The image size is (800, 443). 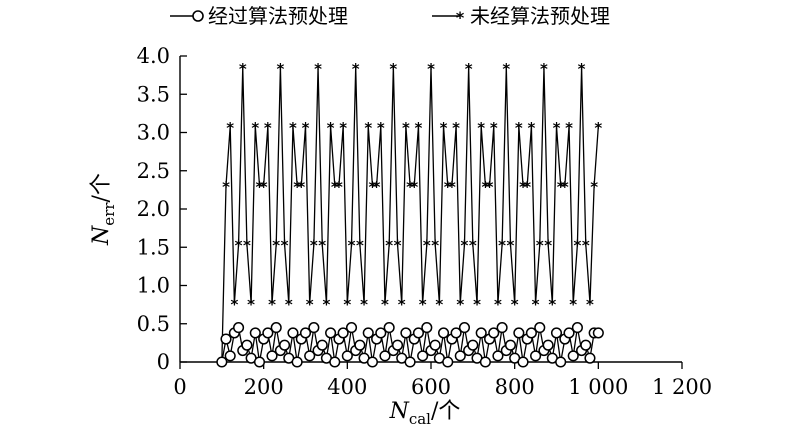 I want to click on x-tick-label: 200, so click(x=264, y=387).